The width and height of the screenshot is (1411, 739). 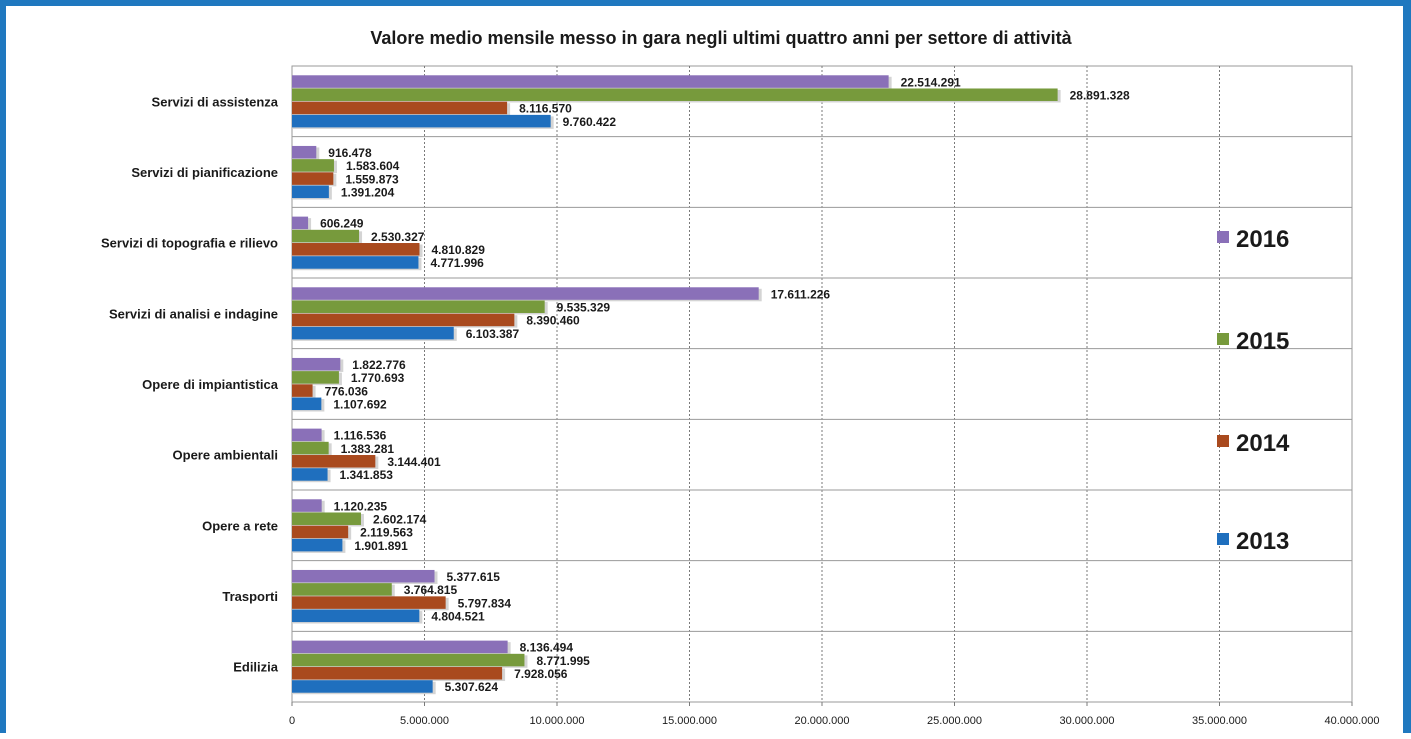 What do you see at coordinates (360, 436) in the screenshot?
I see `data-label: 1.116.536` at bounding box center [360, 436].